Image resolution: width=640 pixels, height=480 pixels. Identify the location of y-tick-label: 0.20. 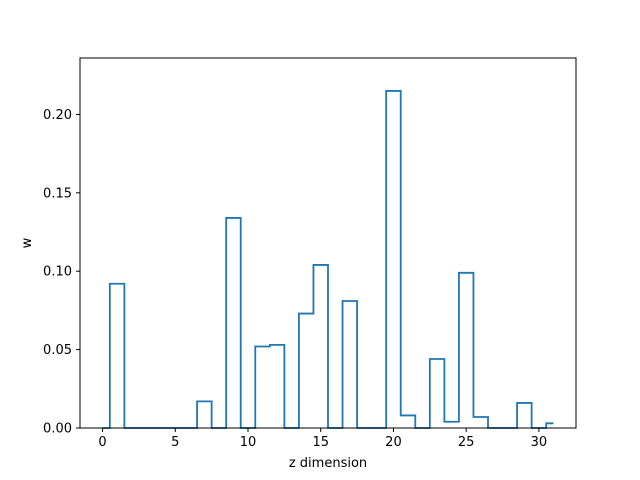
(57, 115).